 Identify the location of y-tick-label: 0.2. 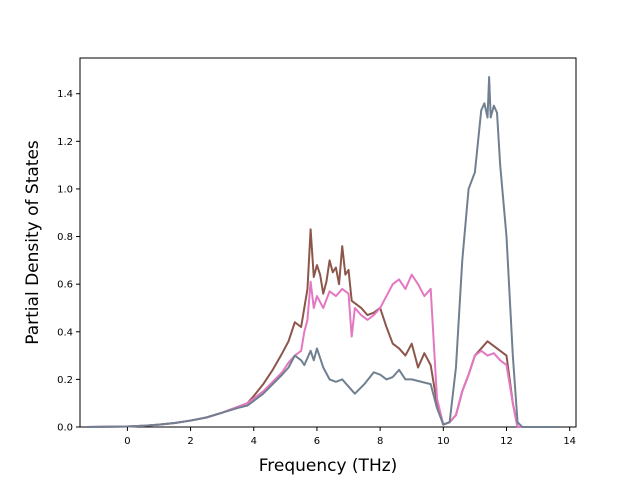
(65, 380).